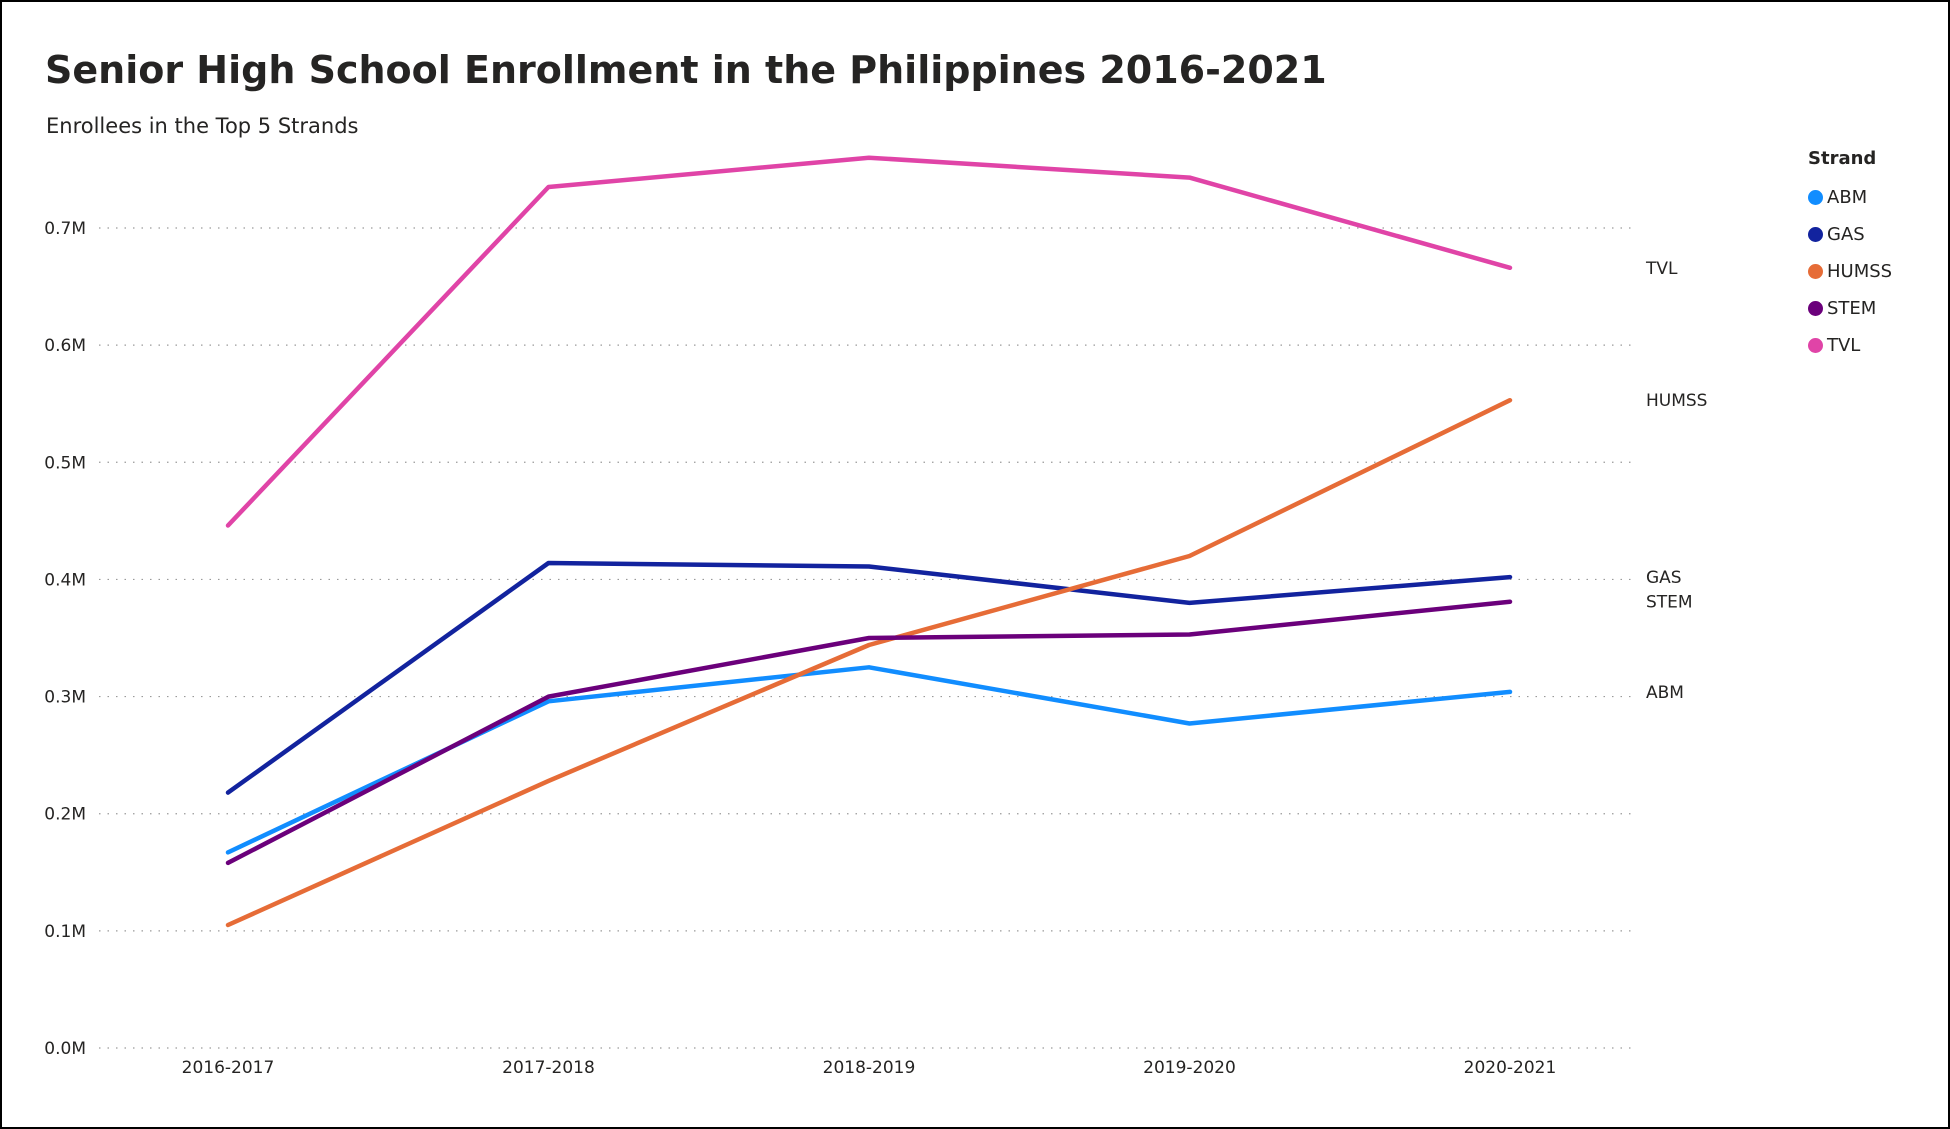 Image resolution: width=1950 pixels, height=1129 pixels. I want to click on legend-label: ABM, so click(1847, 197).